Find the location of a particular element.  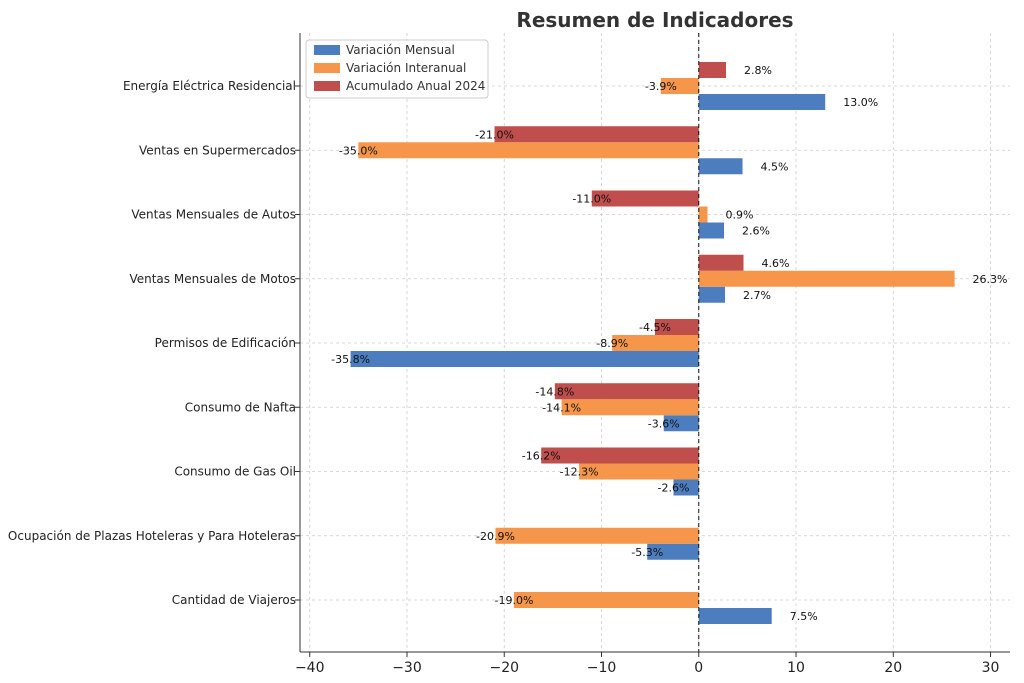

data-label: -11.0% is located at coordinates (591, 199).